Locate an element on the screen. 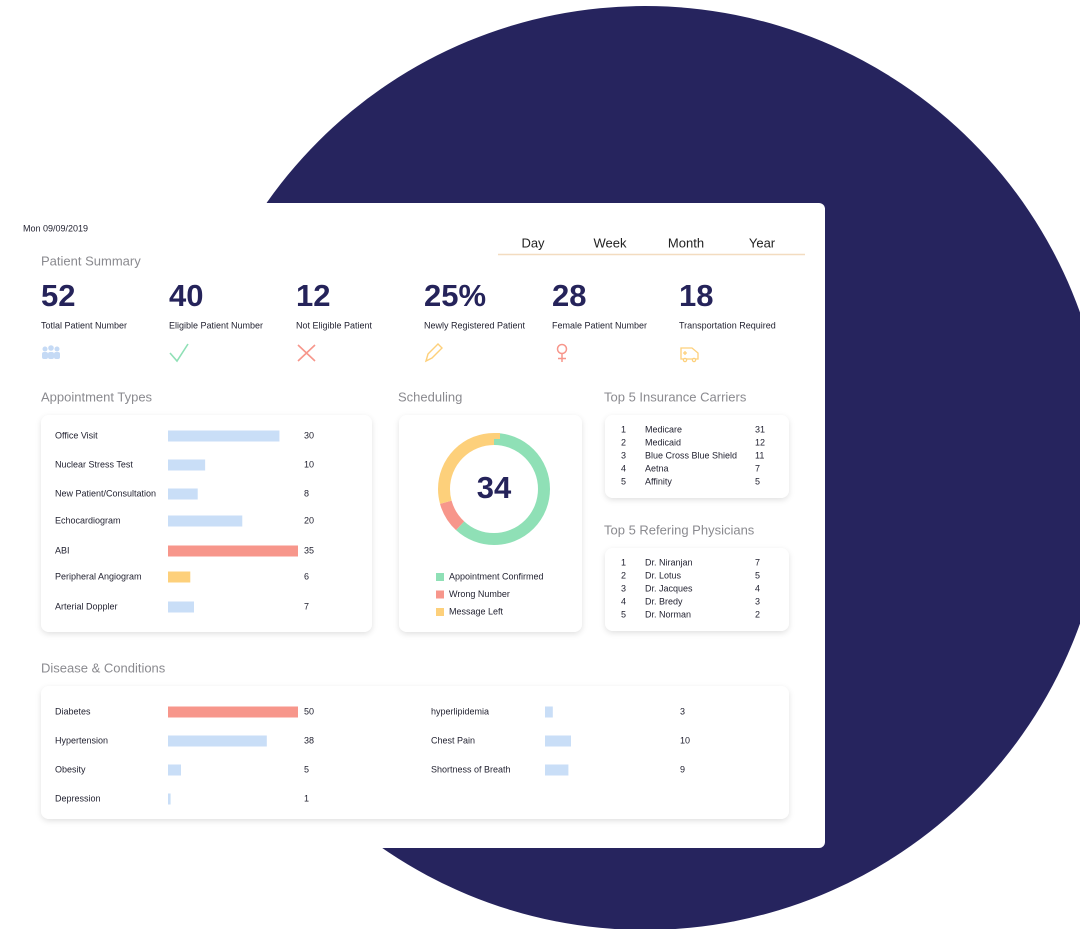 The image size is (1080, 929). stat-value: 18 is located at coordinates (696, 295).